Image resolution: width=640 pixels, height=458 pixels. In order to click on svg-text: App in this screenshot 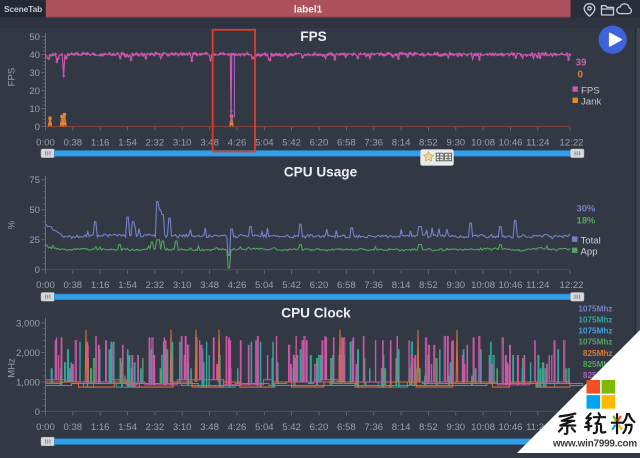, I will do `click(589, 252)`.